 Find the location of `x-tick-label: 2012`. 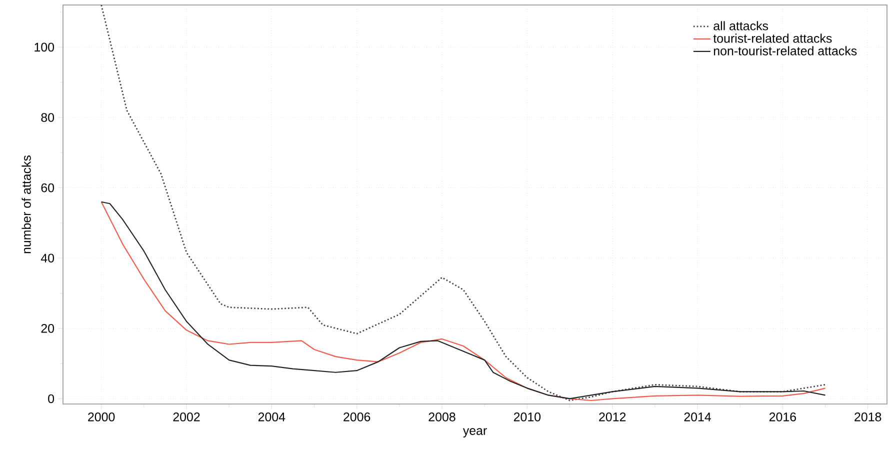

x-tick-label: 2012 is located at coordinates (612, 417).